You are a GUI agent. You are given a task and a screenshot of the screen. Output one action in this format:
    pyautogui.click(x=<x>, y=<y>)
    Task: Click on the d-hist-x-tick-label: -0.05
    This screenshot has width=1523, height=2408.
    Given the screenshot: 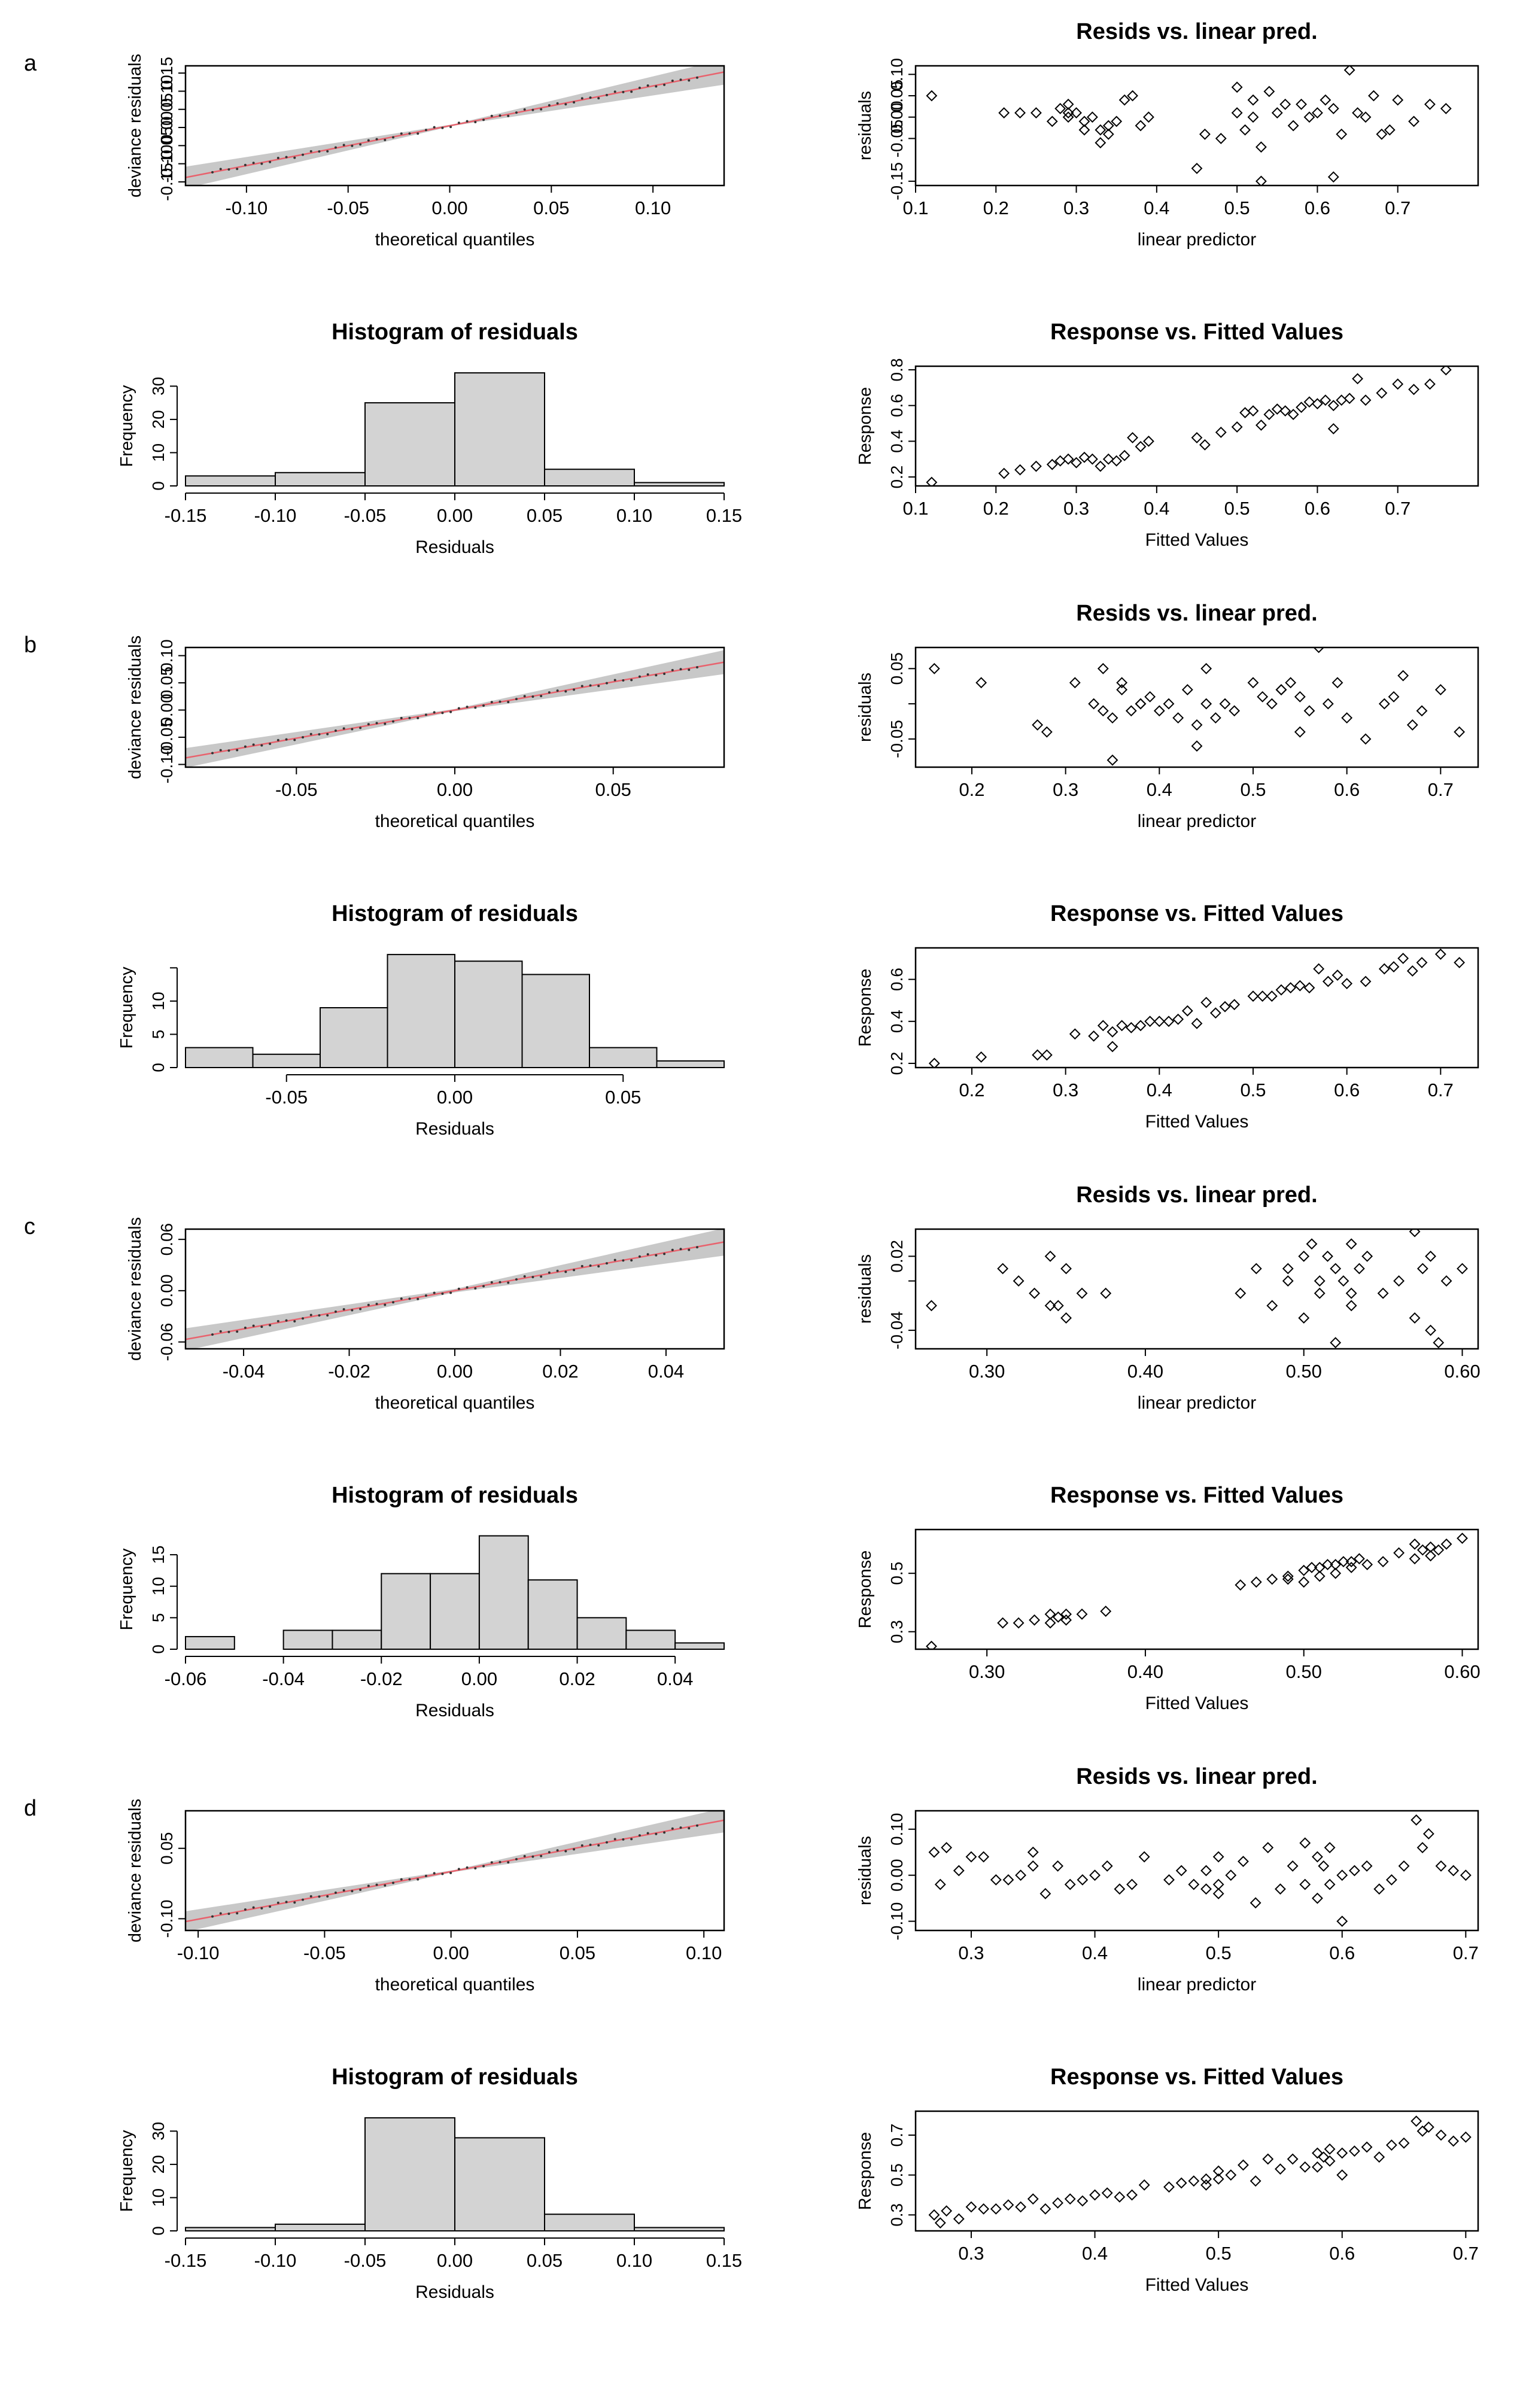 What is the action you would take?
    pyautogui.click(x=366, y=2260)
    